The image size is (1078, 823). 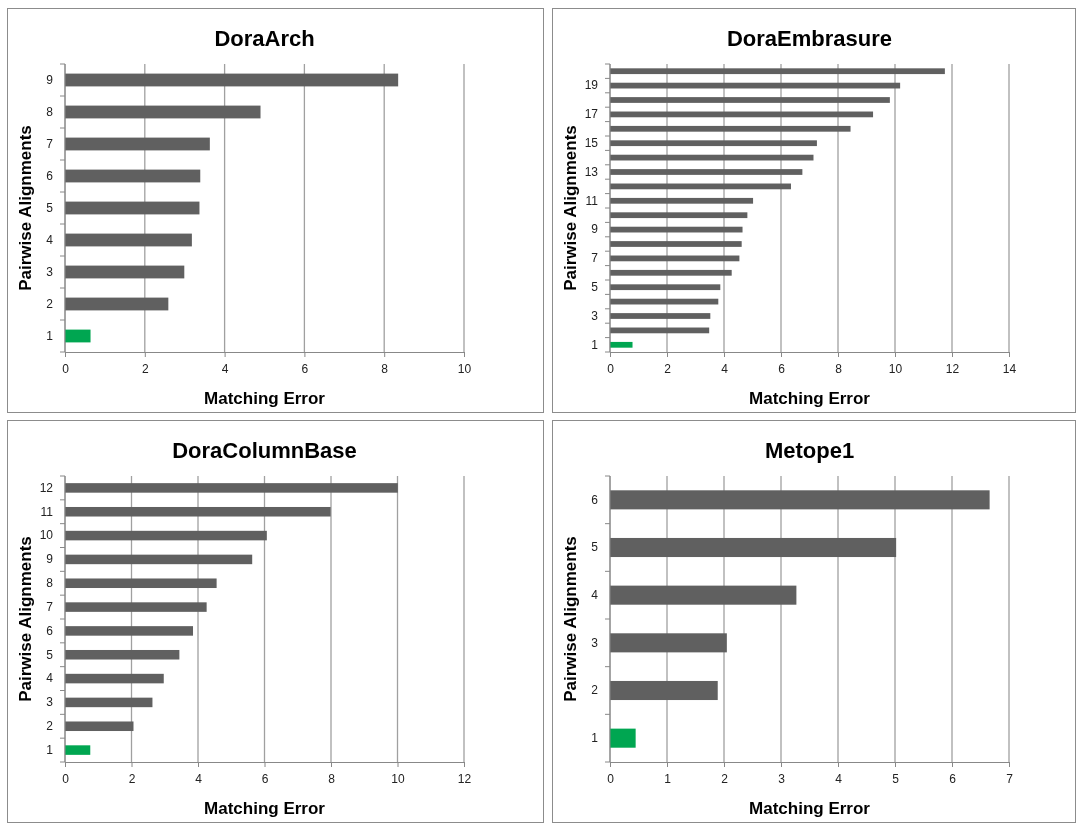 What do you see at coordinates (591, 114) in the screenshot?
I see `y-tick-label: 17` at bounding box center [591, 114].